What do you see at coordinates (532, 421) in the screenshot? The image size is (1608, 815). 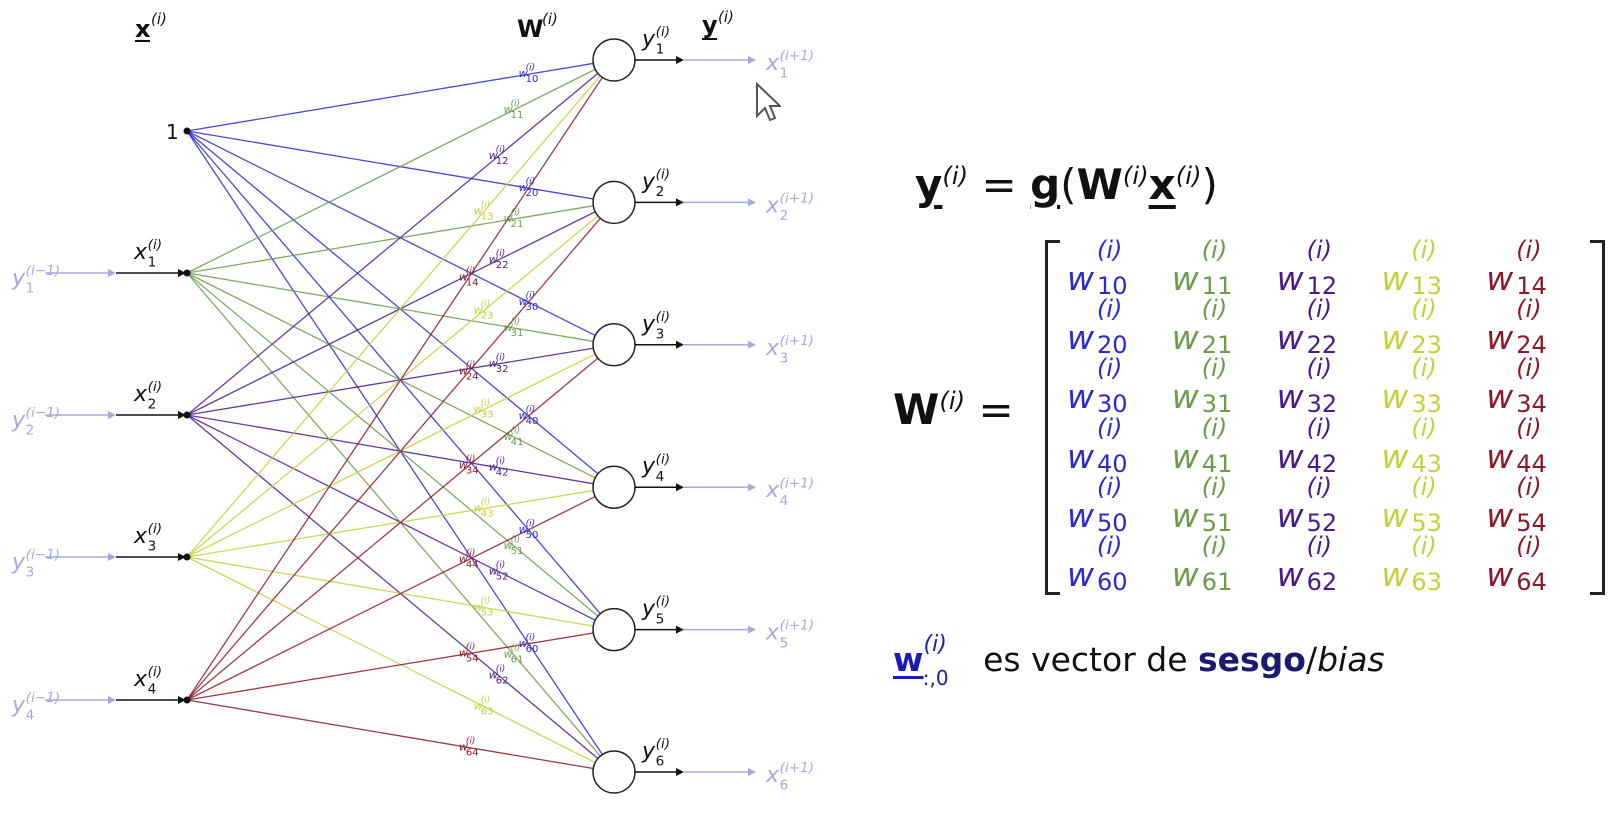 I see `weight-label-sub: 40` at bounding box center [532, 421].